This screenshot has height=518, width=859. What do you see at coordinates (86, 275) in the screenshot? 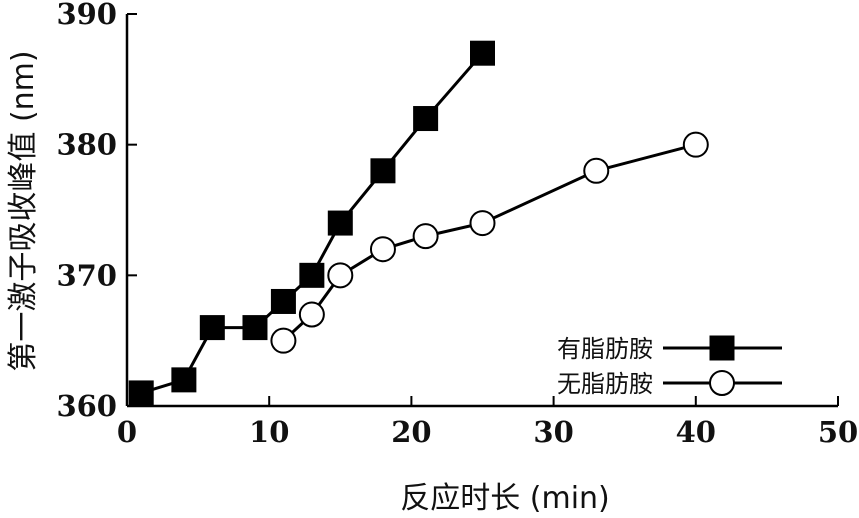
I see `y-tick-label: 370` at bounding box center [86, 275].